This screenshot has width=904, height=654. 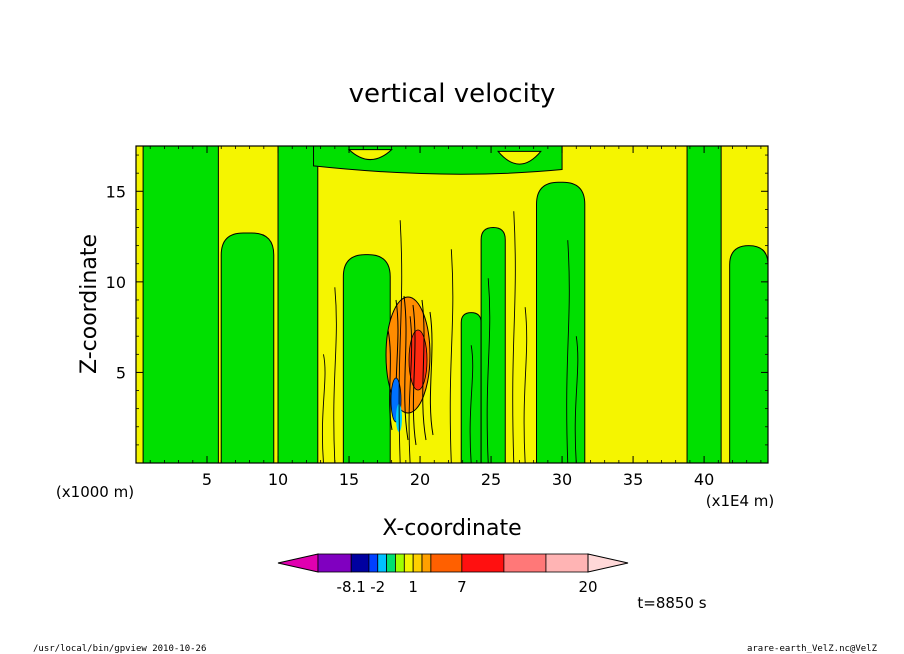 What do you see at coordinates (451, 528) in the screenshot?
I see `x-axis-label: X-coordinate` at bounding box center [451, 528].